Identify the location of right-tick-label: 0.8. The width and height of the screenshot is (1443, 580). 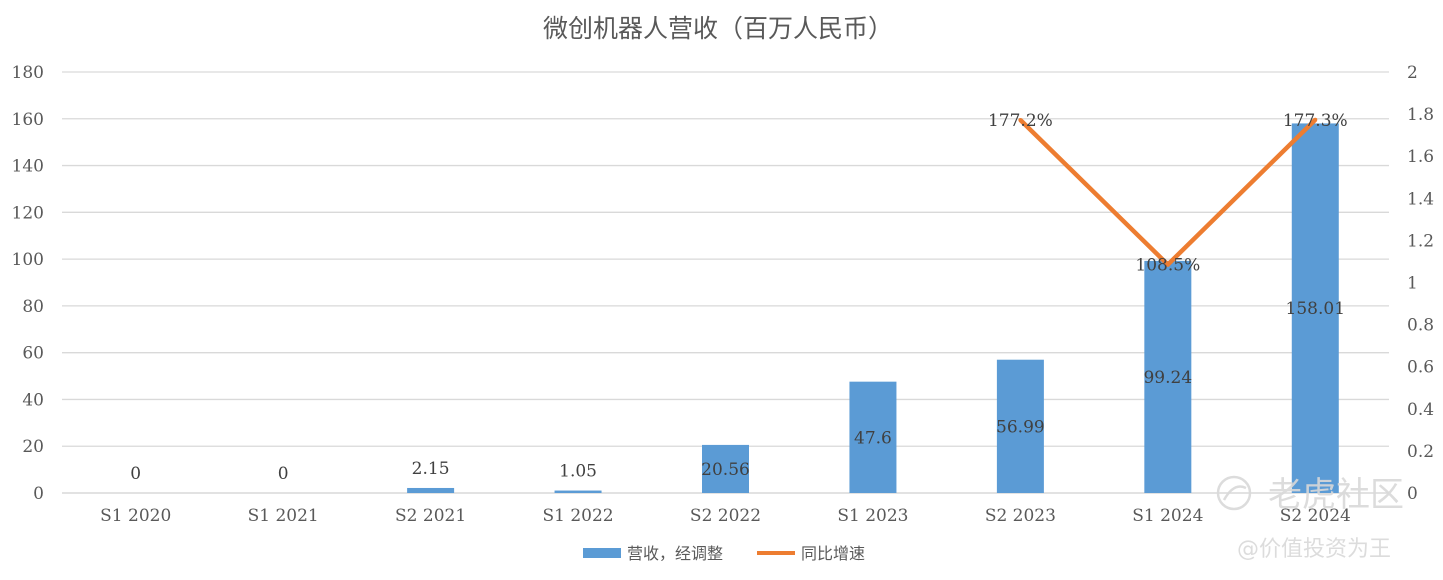
(1420, 326).